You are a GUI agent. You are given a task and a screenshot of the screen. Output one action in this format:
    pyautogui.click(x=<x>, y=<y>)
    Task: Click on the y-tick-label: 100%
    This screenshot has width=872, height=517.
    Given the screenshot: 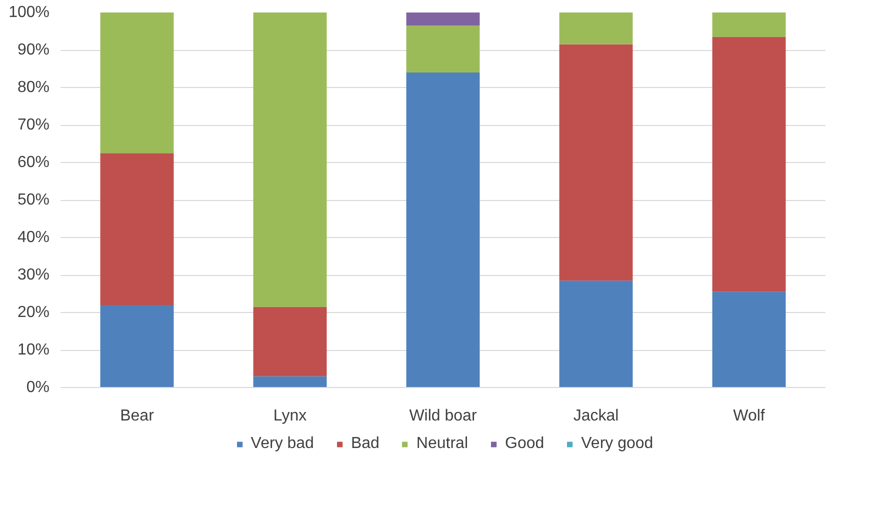 What is the action you would take?
    pyautogui.click(x=29, y=12)
    